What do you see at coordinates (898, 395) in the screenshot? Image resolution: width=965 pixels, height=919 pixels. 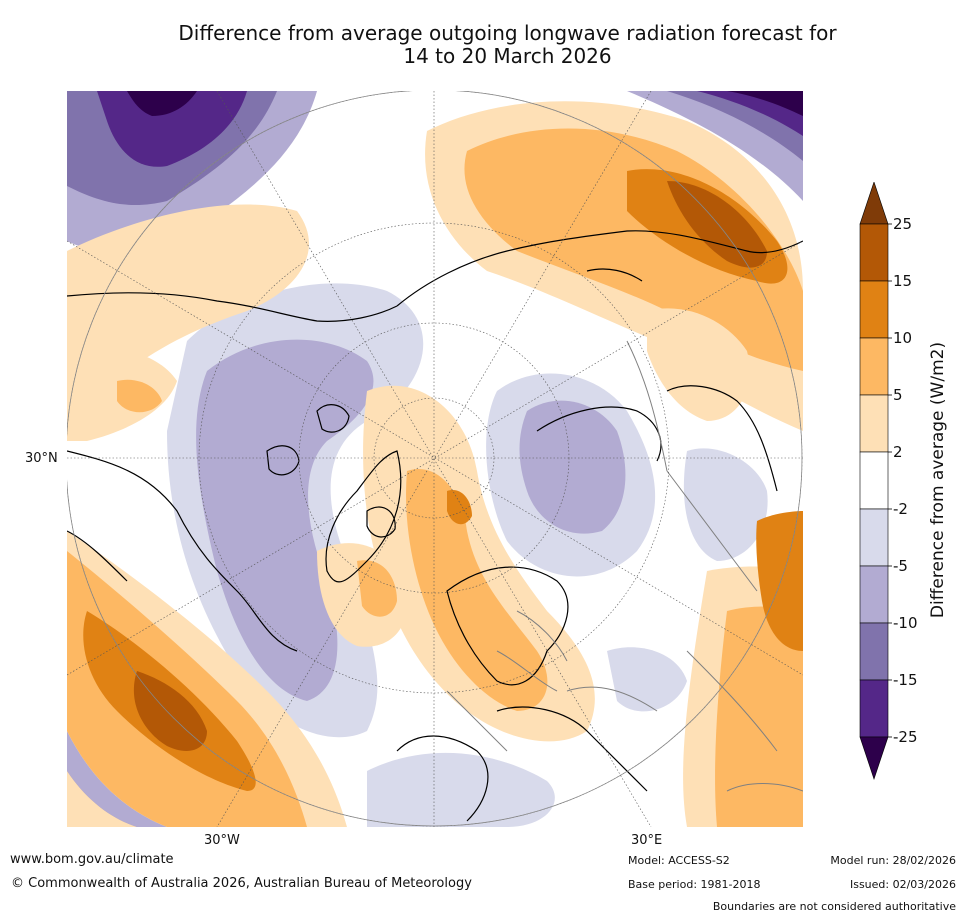 I see `colorbar-tick-label: 5` at bounding box center [898, 395].